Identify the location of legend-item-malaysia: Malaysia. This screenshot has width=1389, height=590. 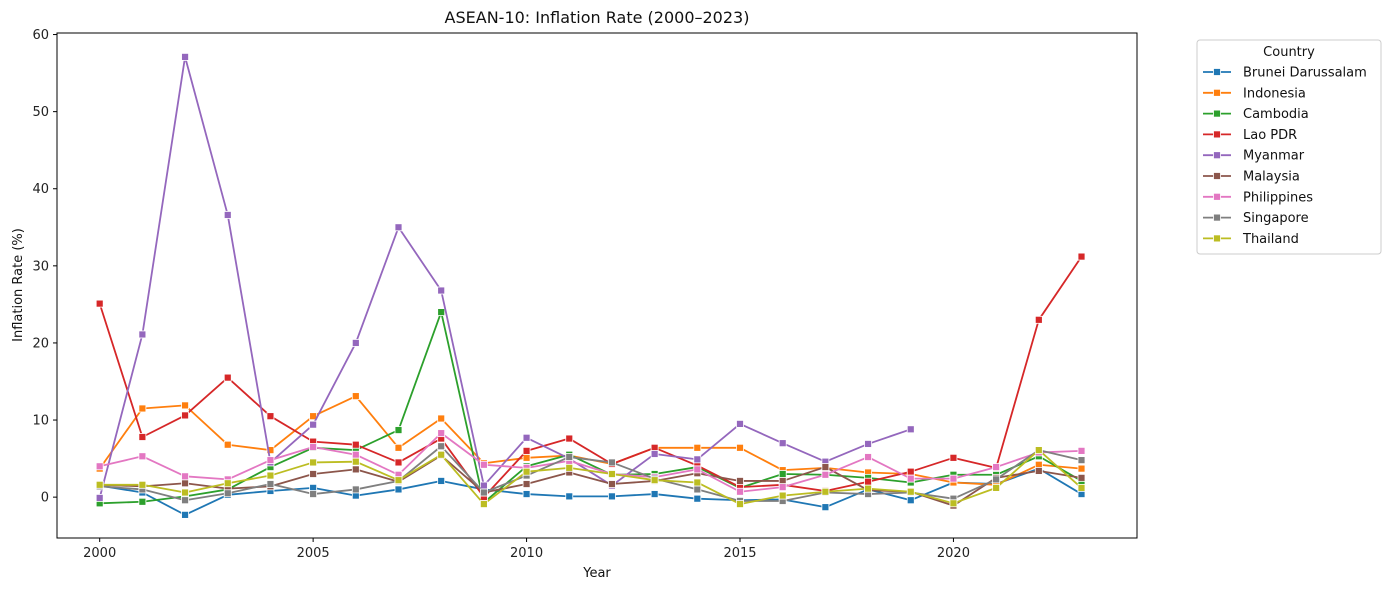
(1251, 177).